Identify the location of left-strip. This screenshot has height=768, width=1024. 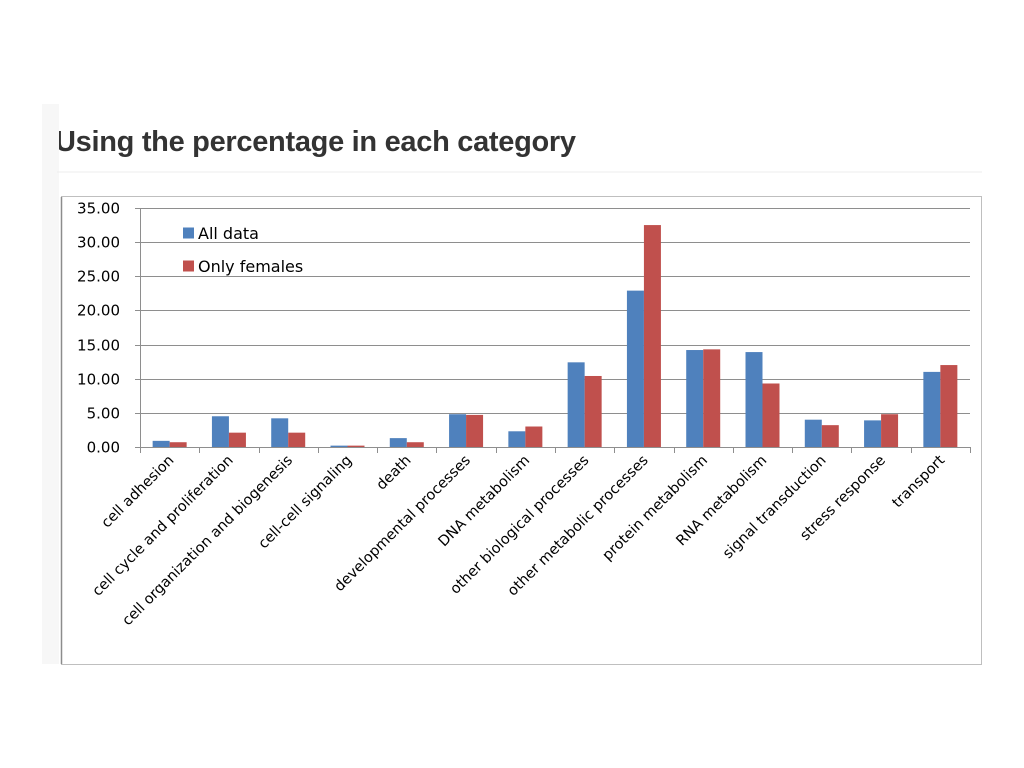
(50, 384).